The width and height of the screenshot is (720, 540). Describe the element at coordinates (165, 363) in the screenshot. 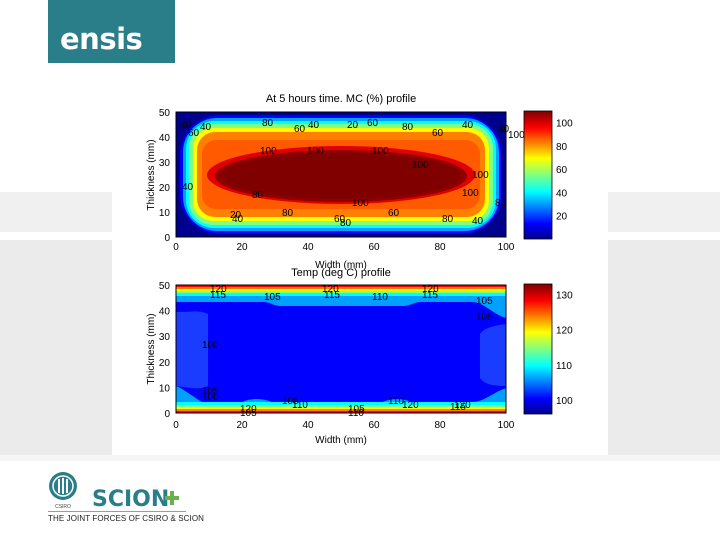

I see `y-tick-label: 20` at that location.